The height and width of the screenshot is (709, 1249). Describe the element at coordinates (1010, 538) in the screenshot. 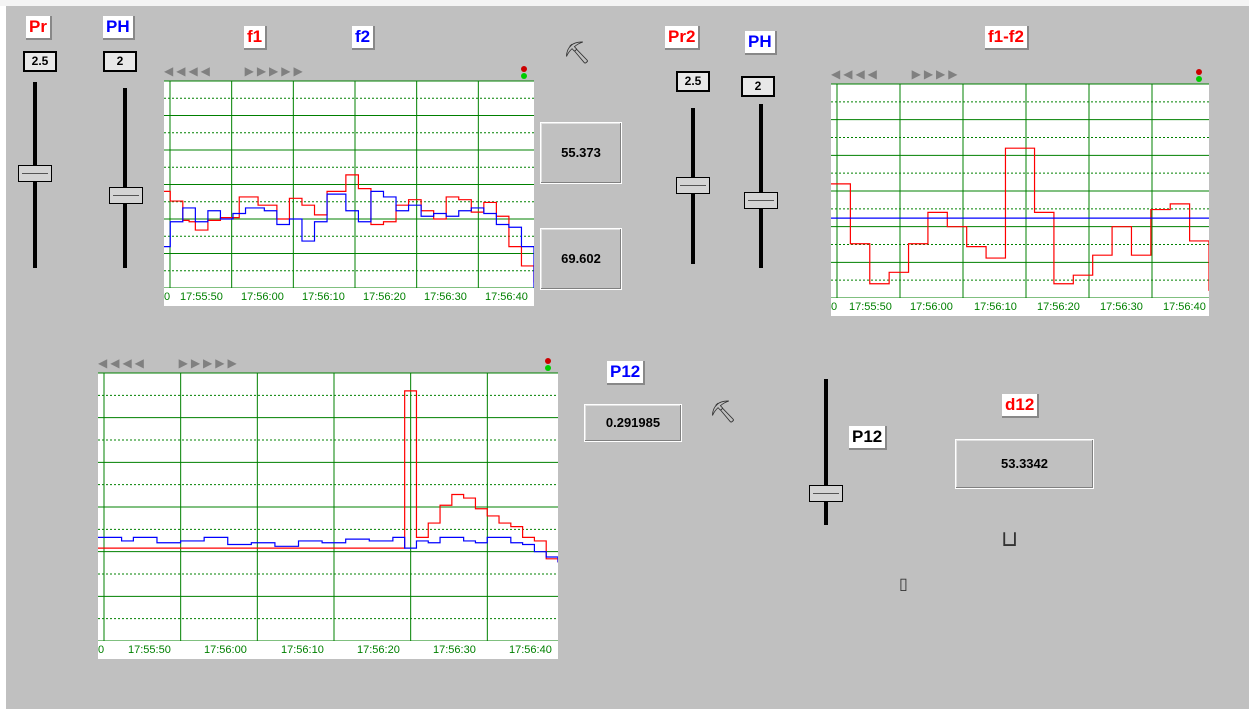

I see `gripper-icon: ⊔` at that location.